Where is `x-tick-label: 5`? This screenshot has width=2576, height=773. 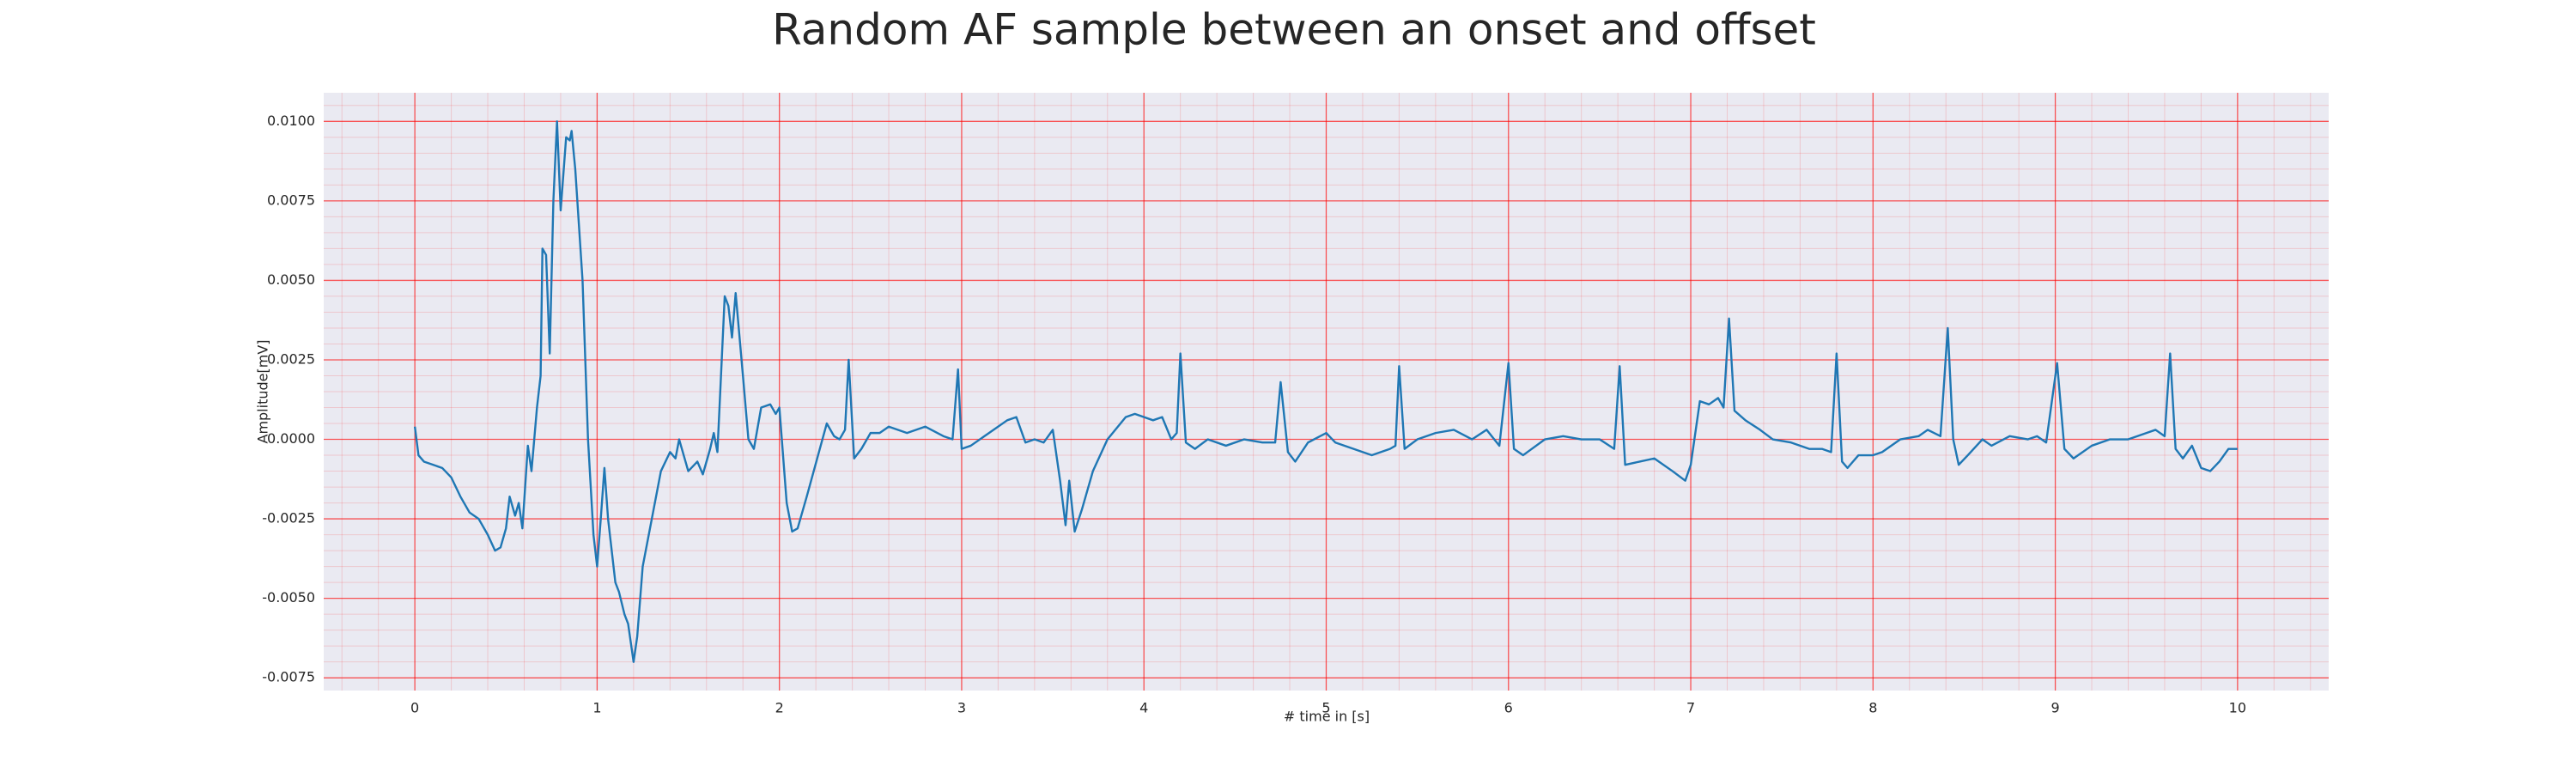
x-tick-label: 5 is located at coordinates (1325, 708).